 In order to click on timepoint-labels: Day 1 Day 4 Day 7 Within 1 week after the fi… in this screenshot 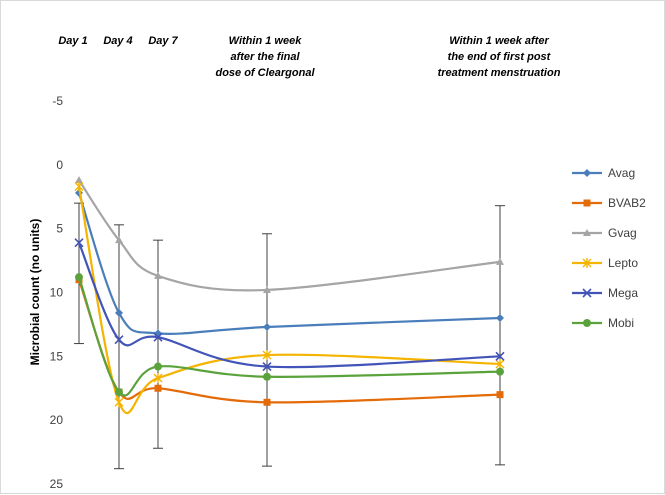, I will do `click(309, 57)`.